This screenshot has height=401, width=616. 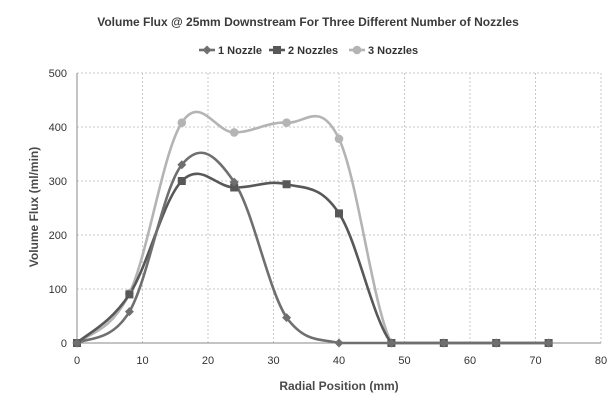 What do you see at coordinates (64, 344) in the screenshot?
I see `y-tick-label-0: 0` at bounding box center [64, 344].